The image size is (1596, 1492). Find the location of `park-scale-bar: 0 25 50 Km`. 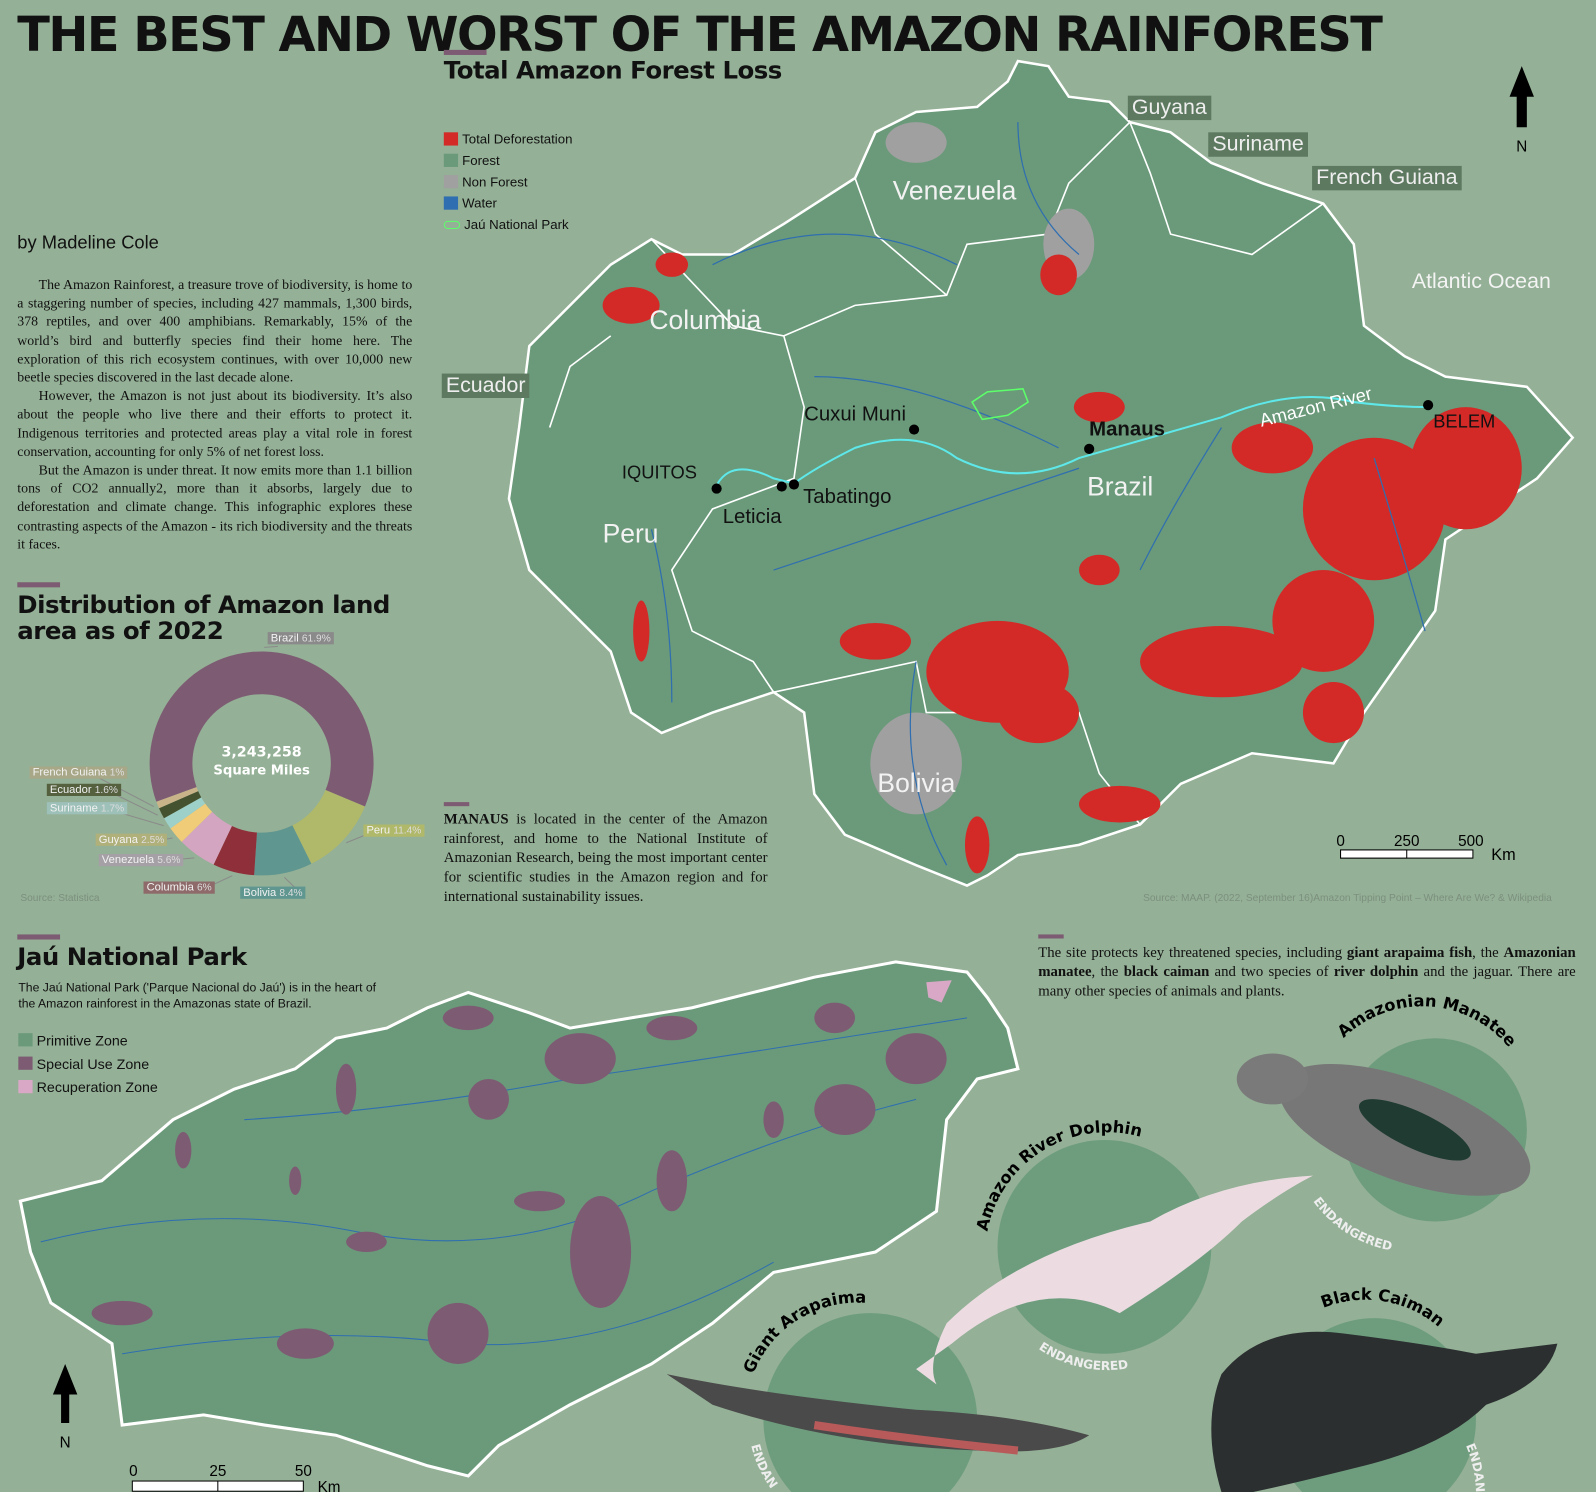

park-scale-bar: 0 25 50 Km is located at coordinates (234, 1477).